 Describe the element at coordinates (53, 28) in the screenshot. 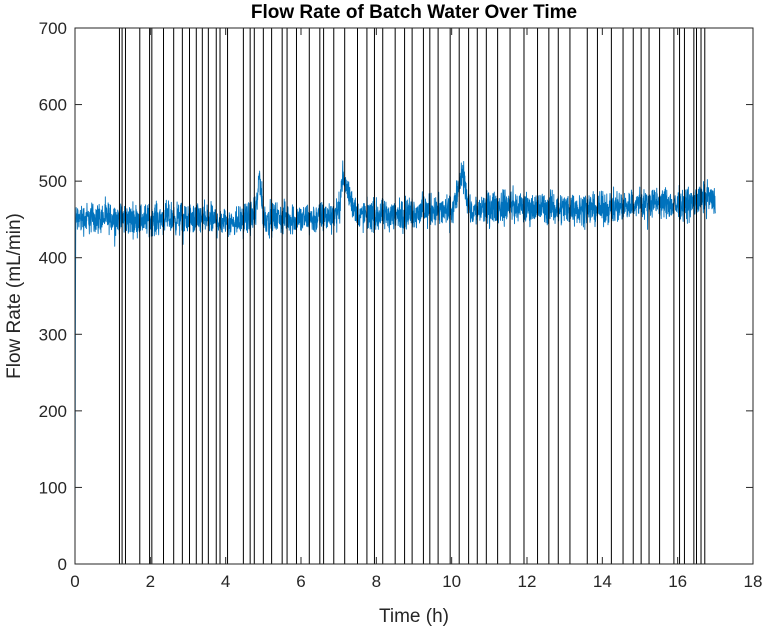

I see `y-tick-label: 700` at that location.